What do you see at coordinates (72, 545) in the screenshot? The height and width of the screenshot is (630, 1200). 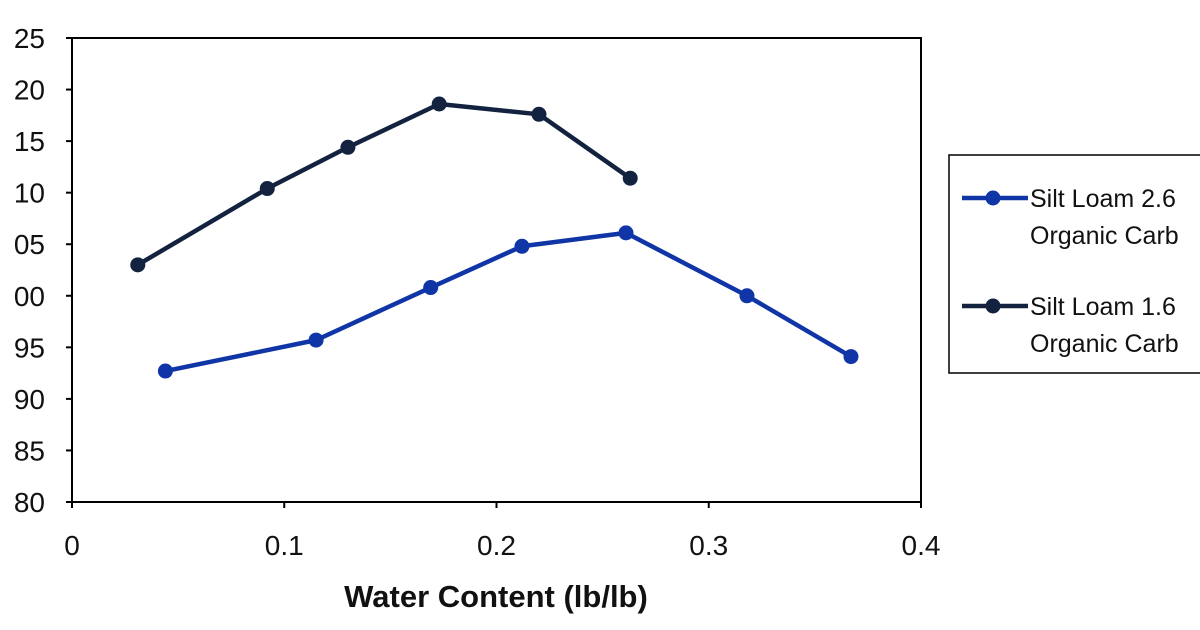 I see `x-tick-label: 0` at bounding box center [72, 545].